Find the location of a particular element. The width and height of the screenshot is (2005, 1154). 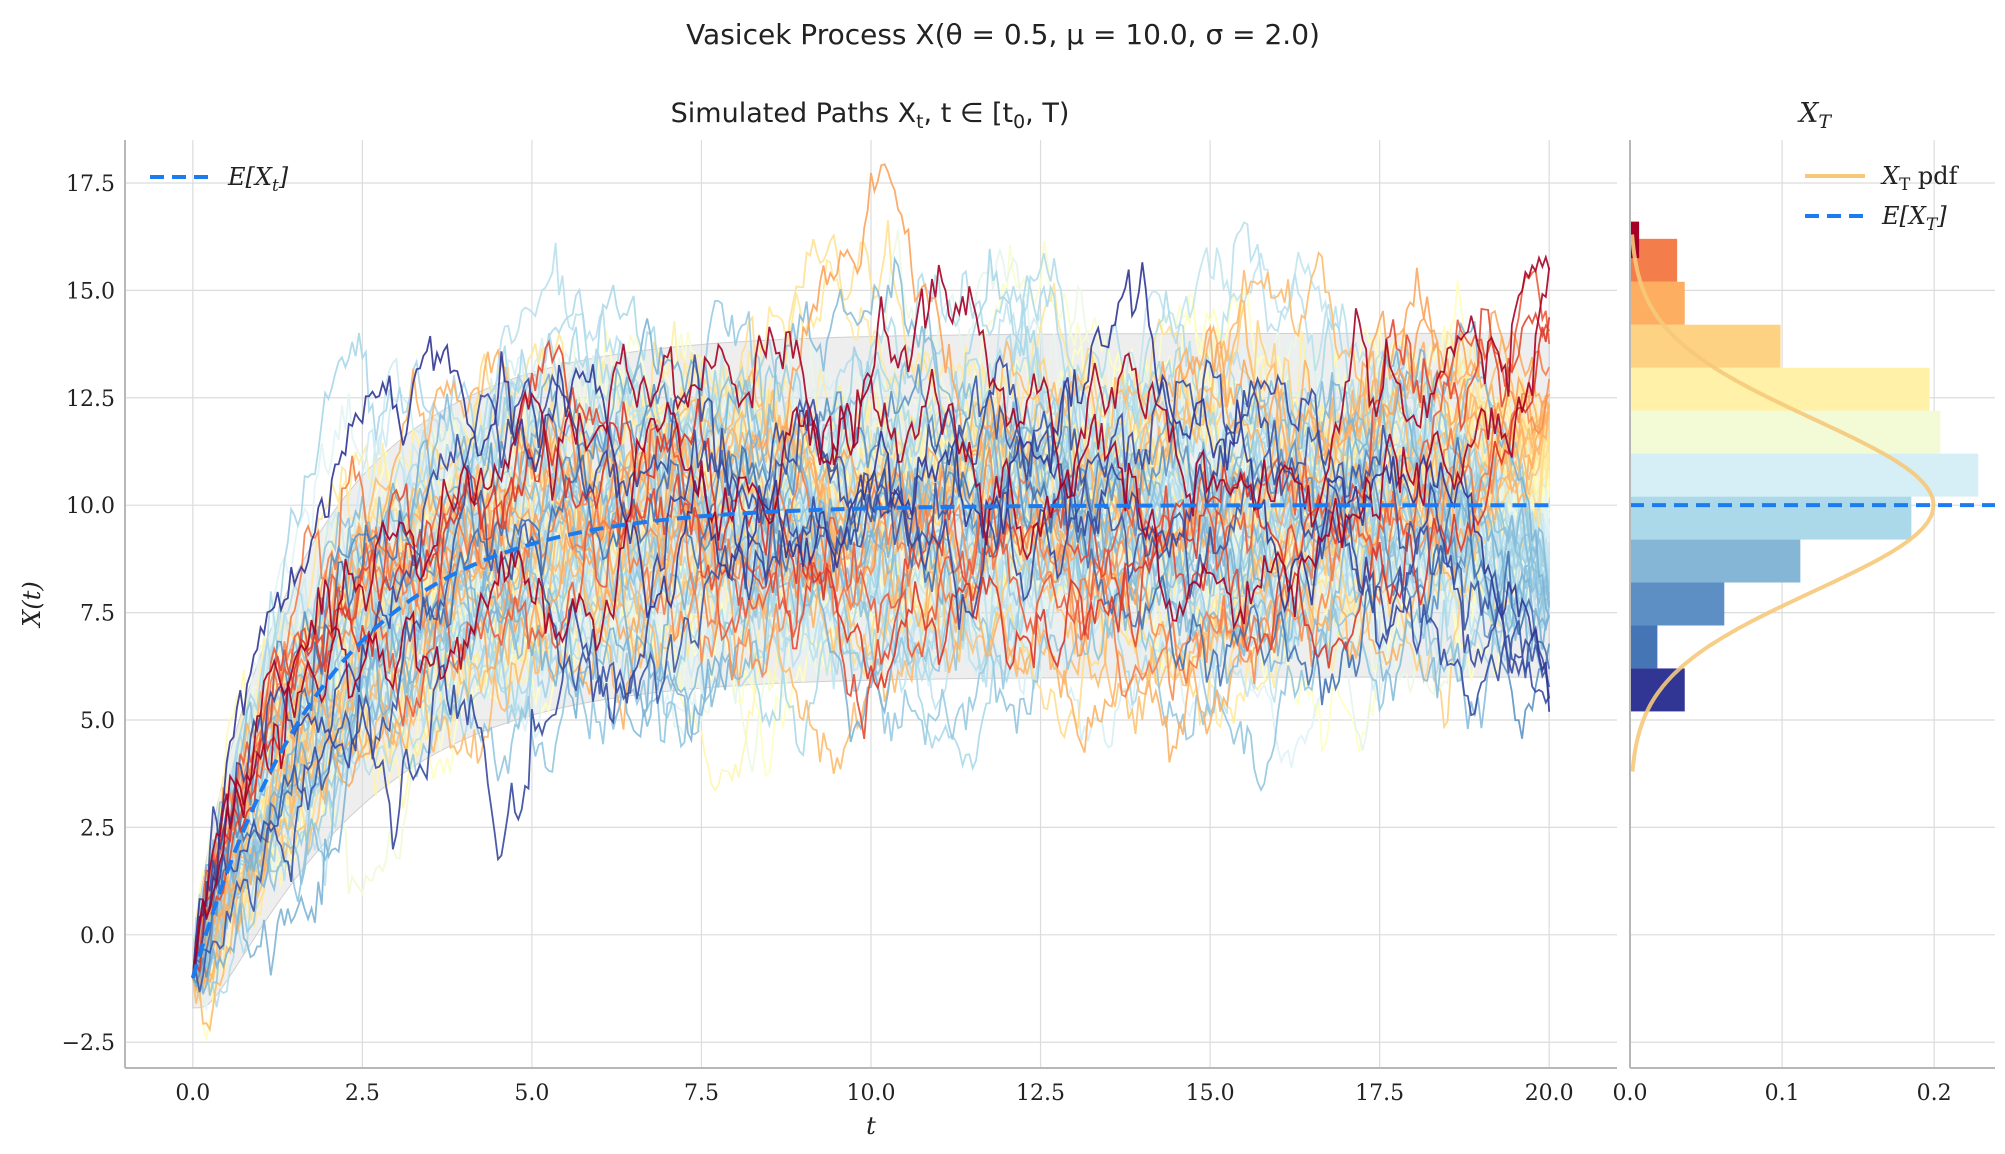

histogram-x-tick-labels: 0.0 0.1 0.2 is located at coordinates (1782, 1093).